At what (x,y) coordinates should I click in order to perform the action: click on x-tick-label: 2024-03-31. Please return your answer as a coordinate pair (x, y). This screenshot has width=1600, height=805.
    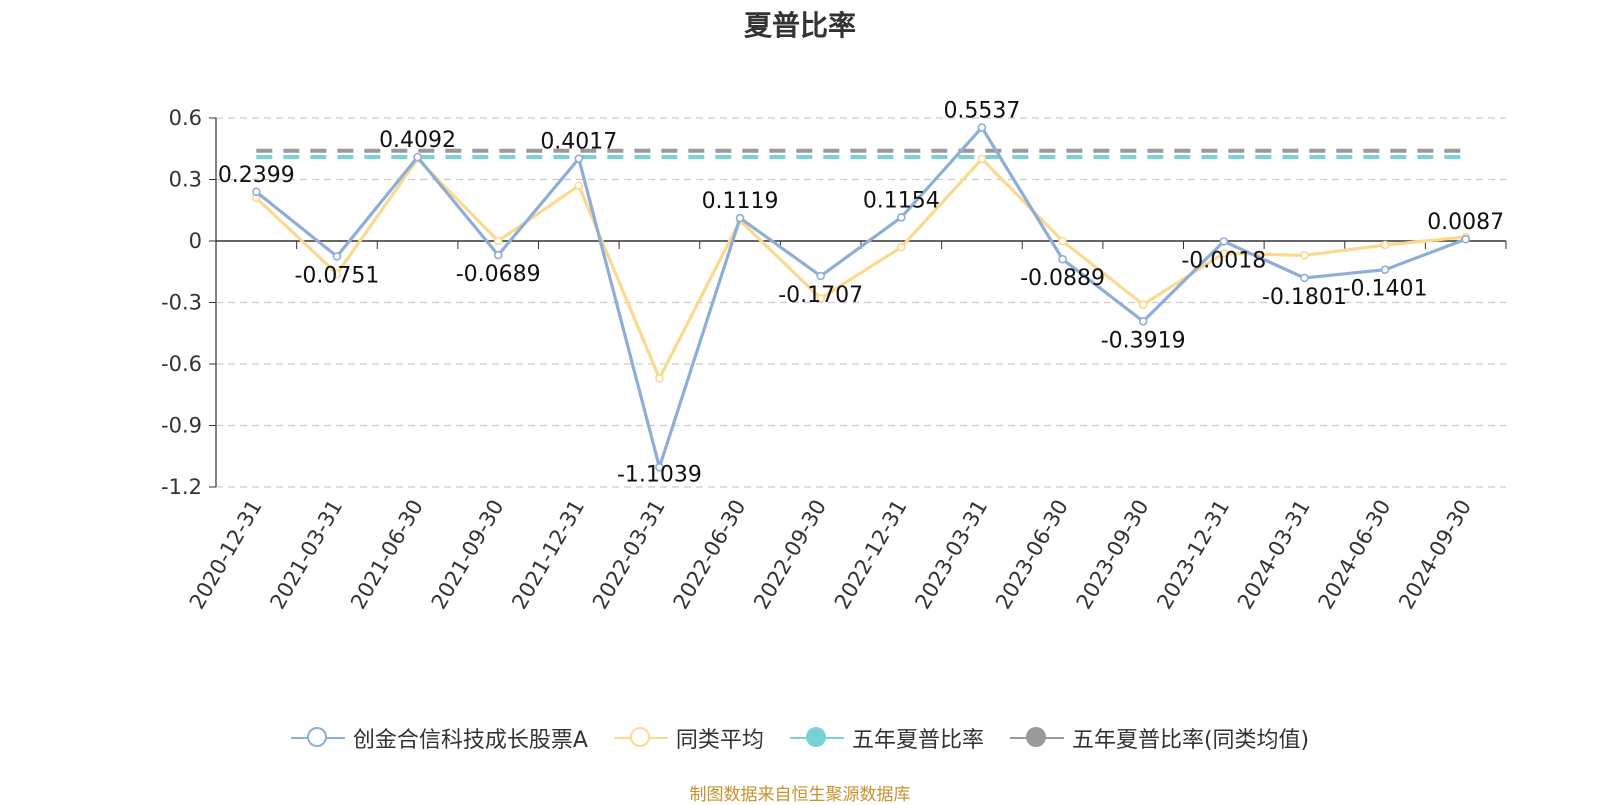
    Looking at the image, I should click on (1274, 555).